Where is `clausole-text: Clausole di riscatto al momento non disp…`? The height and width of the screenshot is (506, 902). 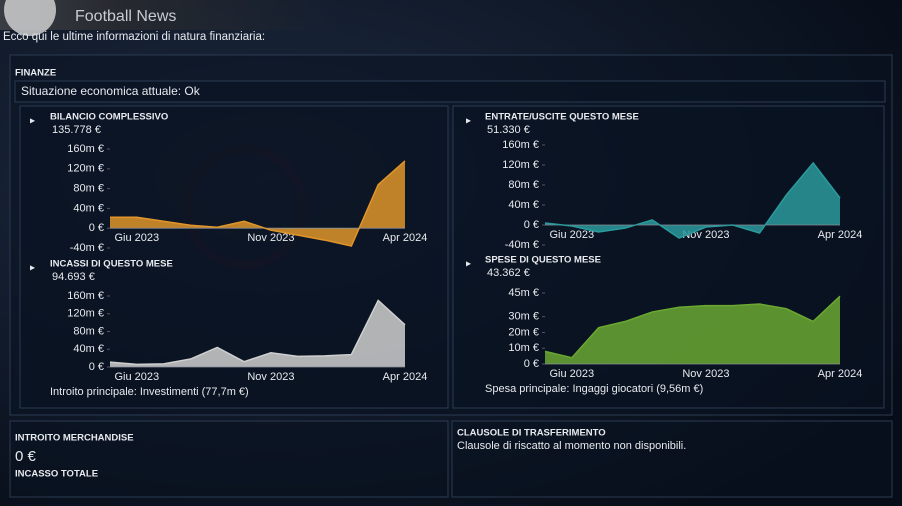 clausole-text: Clausole di riscatto al momento non disp… is located at coordinates (571, 446).